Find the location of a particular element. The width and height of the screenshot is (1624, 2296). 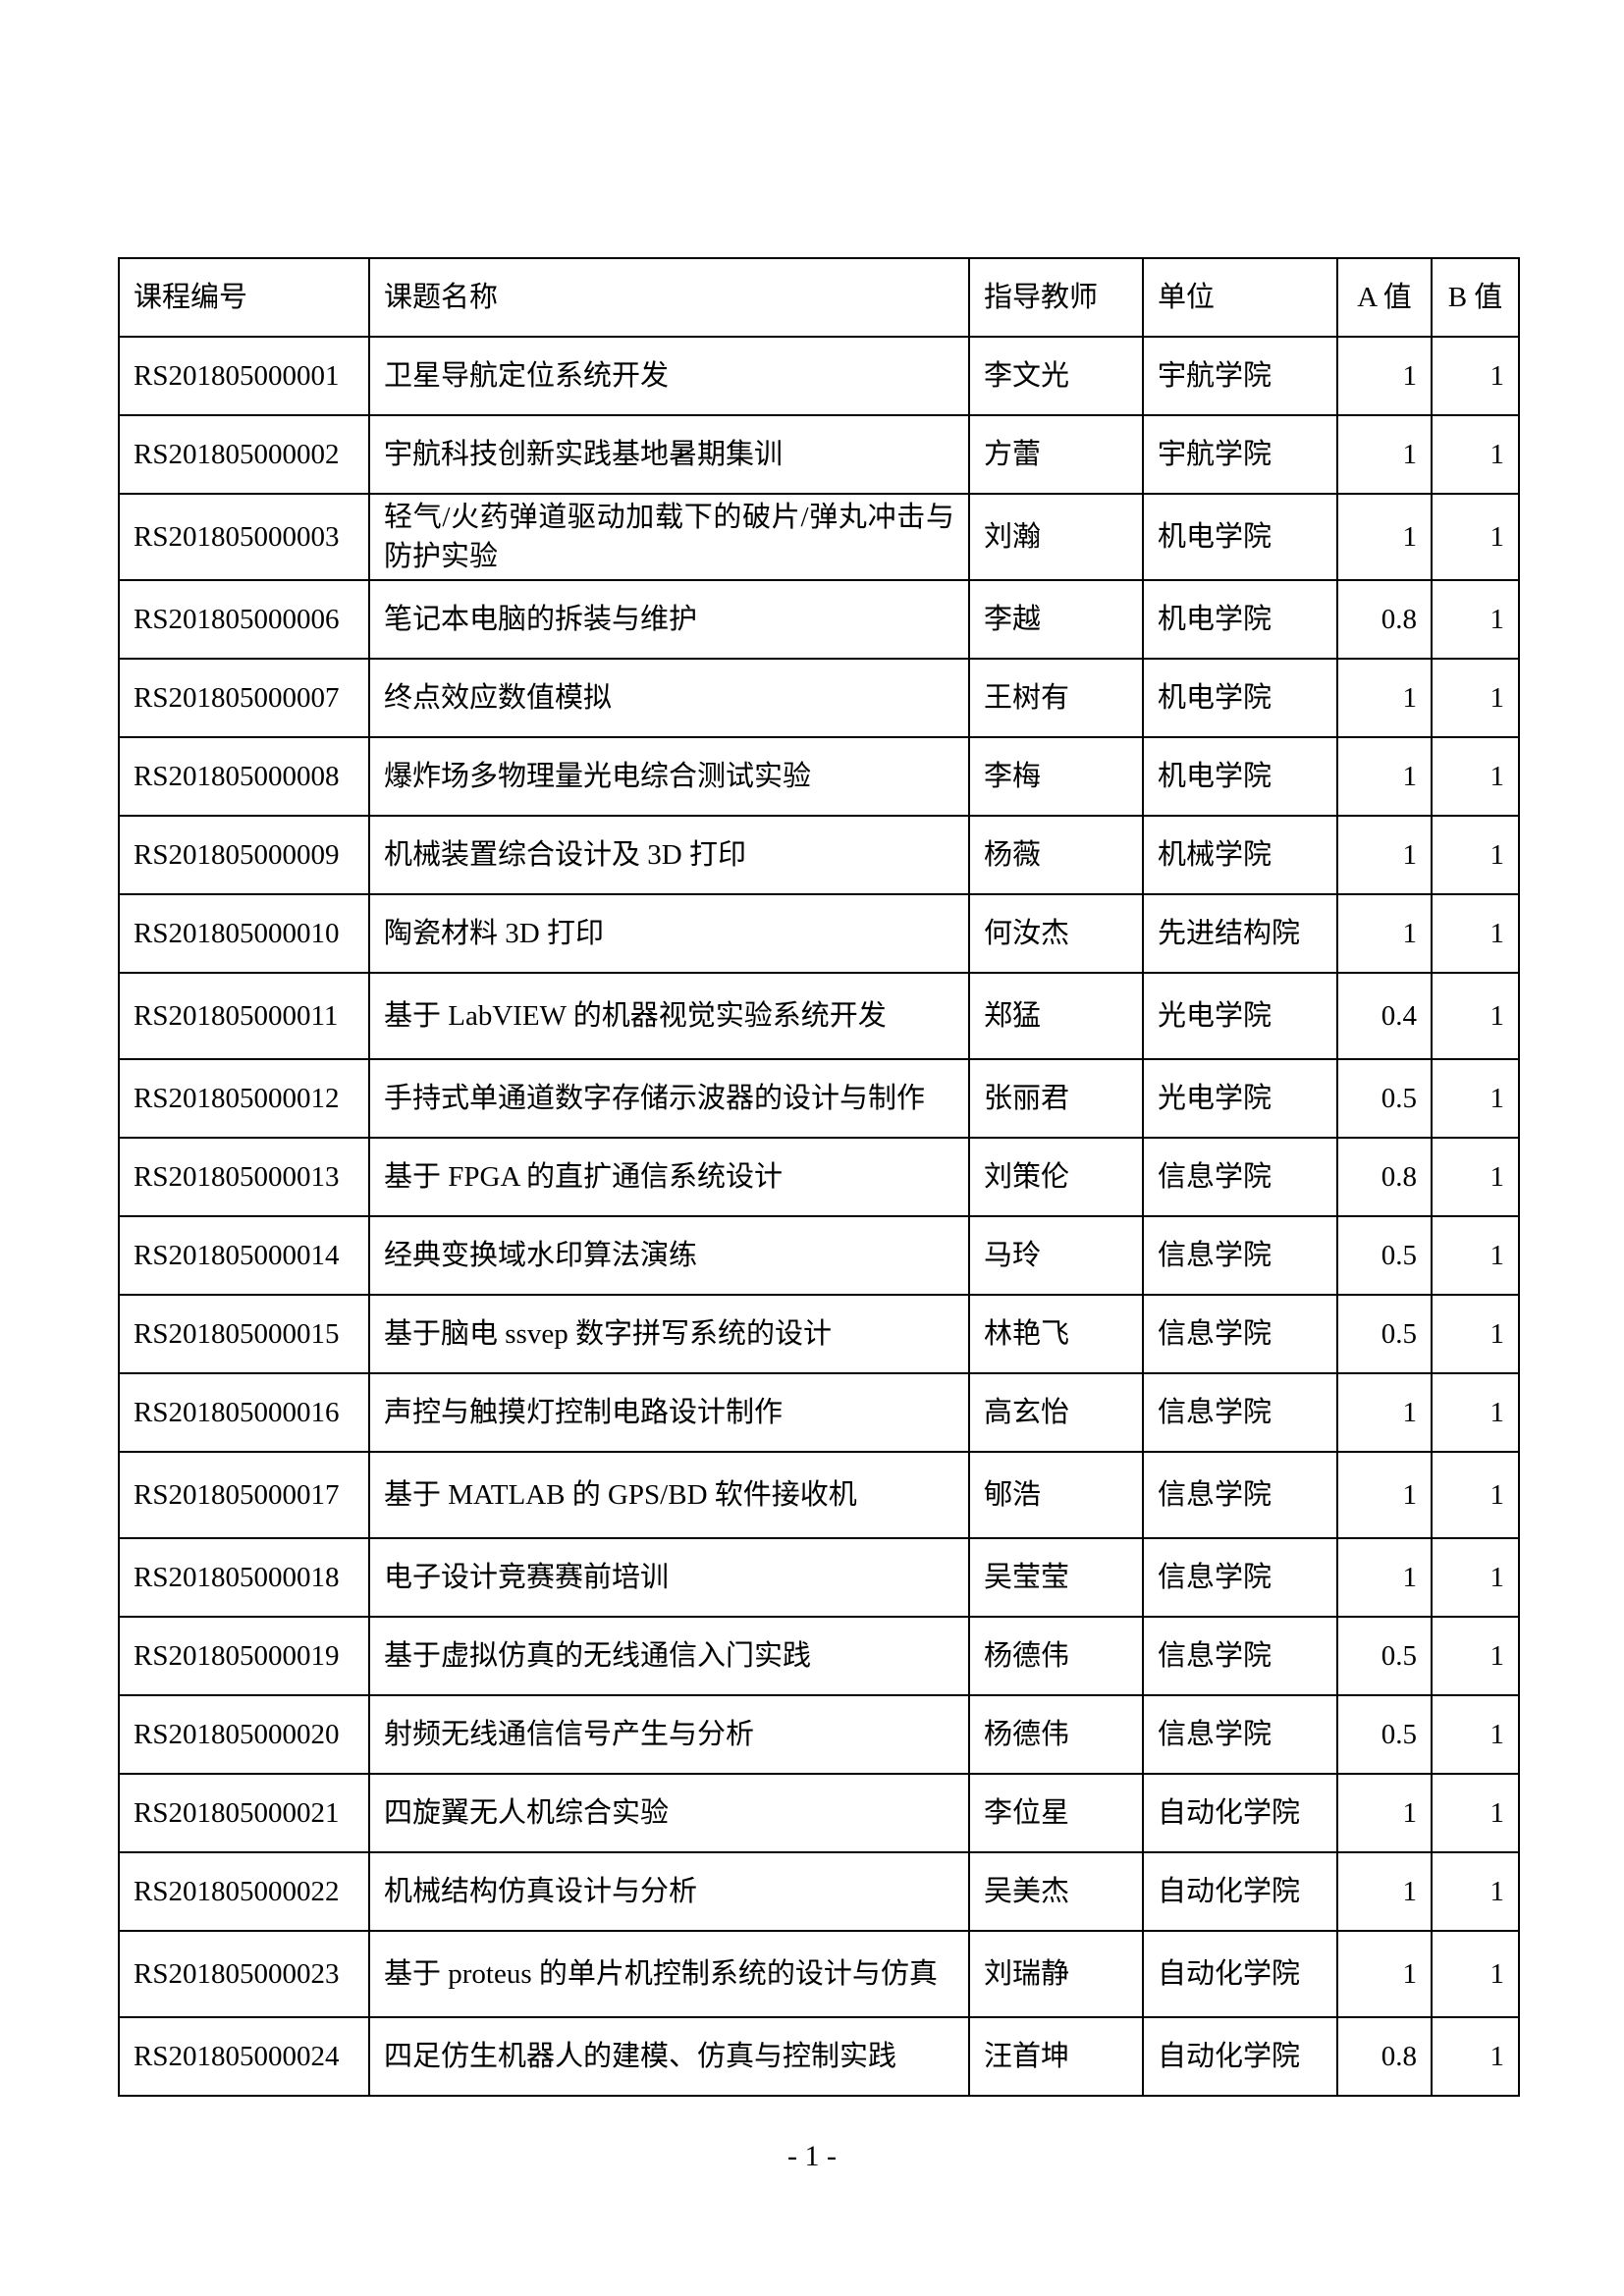

cell-course-id: RS201805000018 is located at coordinates (244, 1578).